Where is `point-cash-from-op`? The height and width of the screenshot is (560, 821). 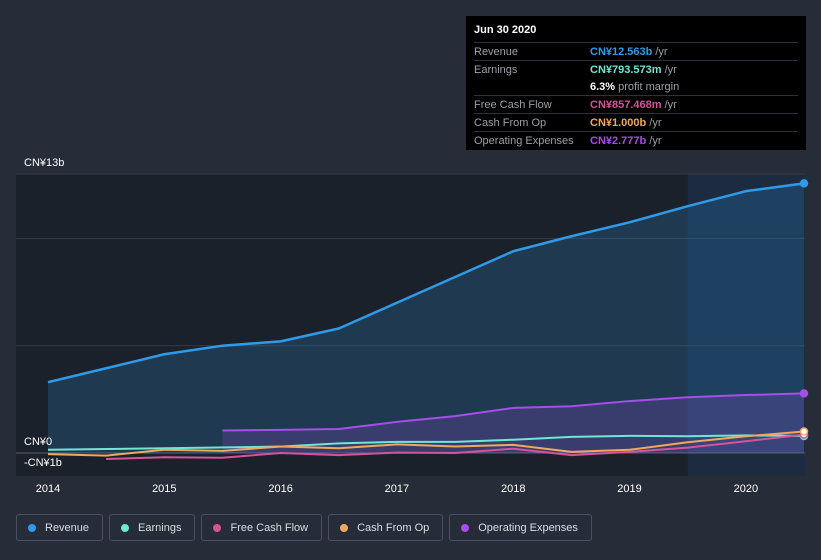
point-cash-from-op is located at coordinates (804, 431).